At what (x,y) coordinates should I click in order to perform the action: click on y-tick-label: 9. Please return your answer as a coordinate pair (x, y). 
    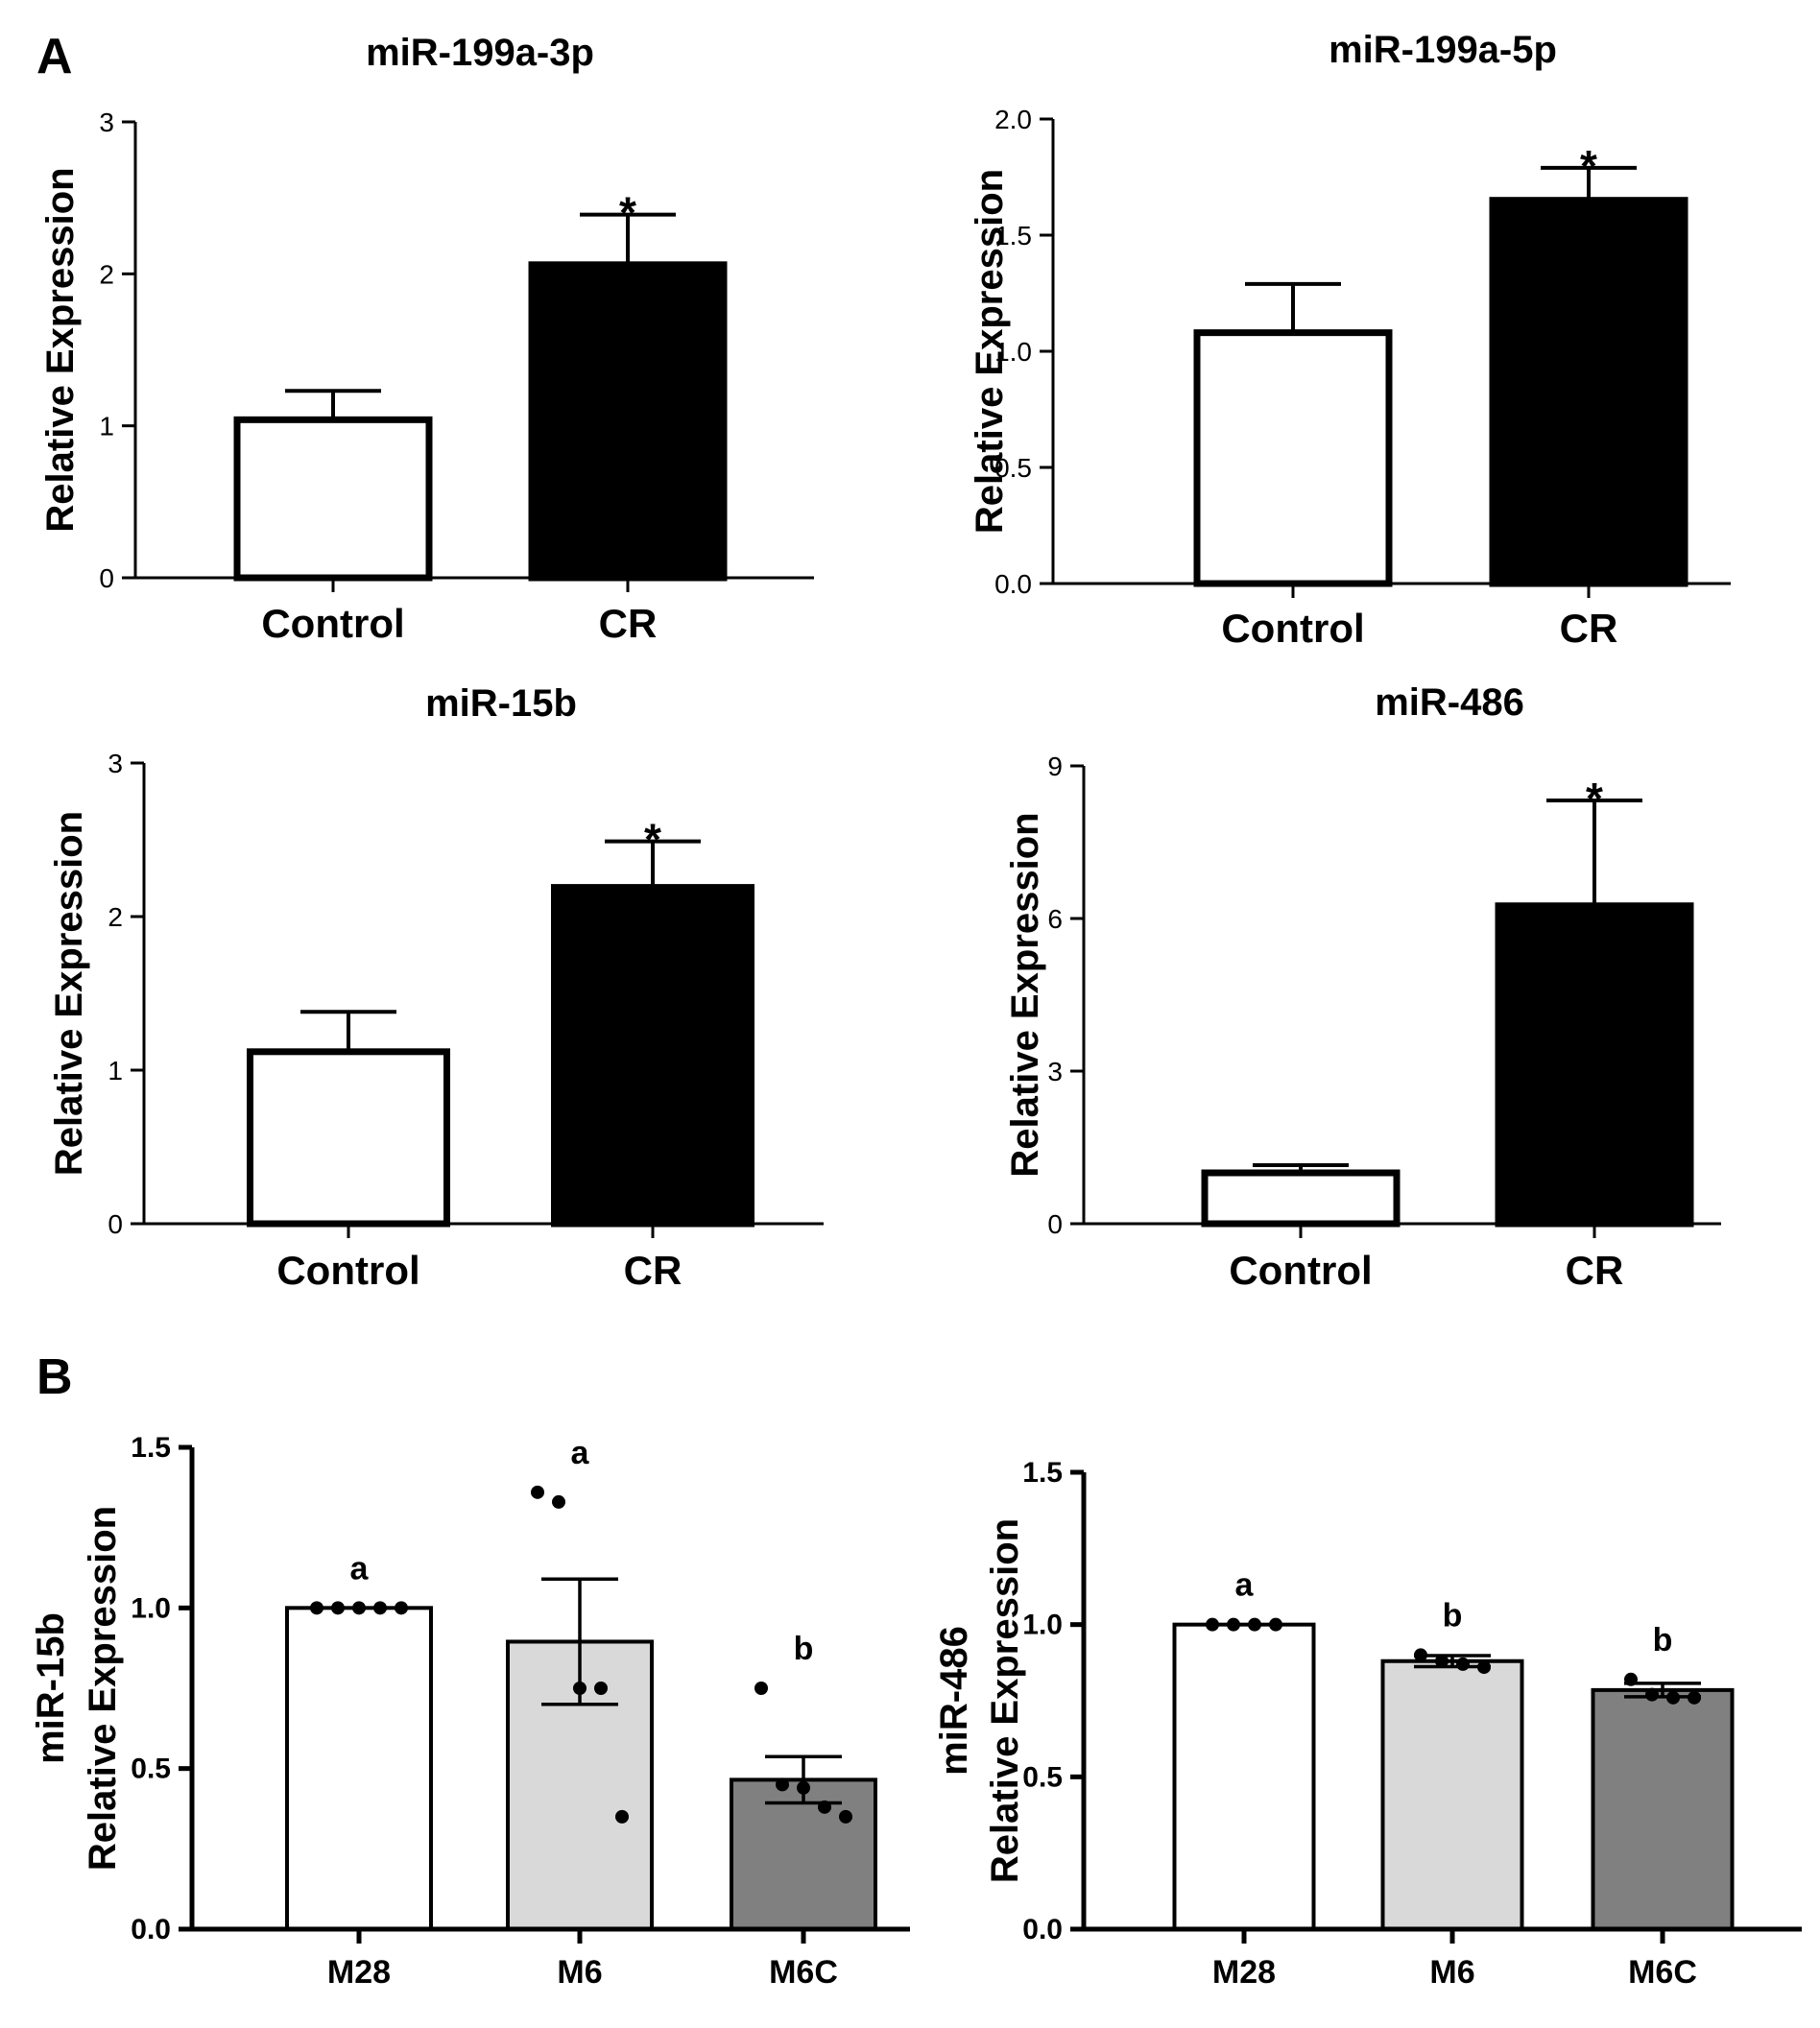
    Looking at the image, I should click on (1055, 766).